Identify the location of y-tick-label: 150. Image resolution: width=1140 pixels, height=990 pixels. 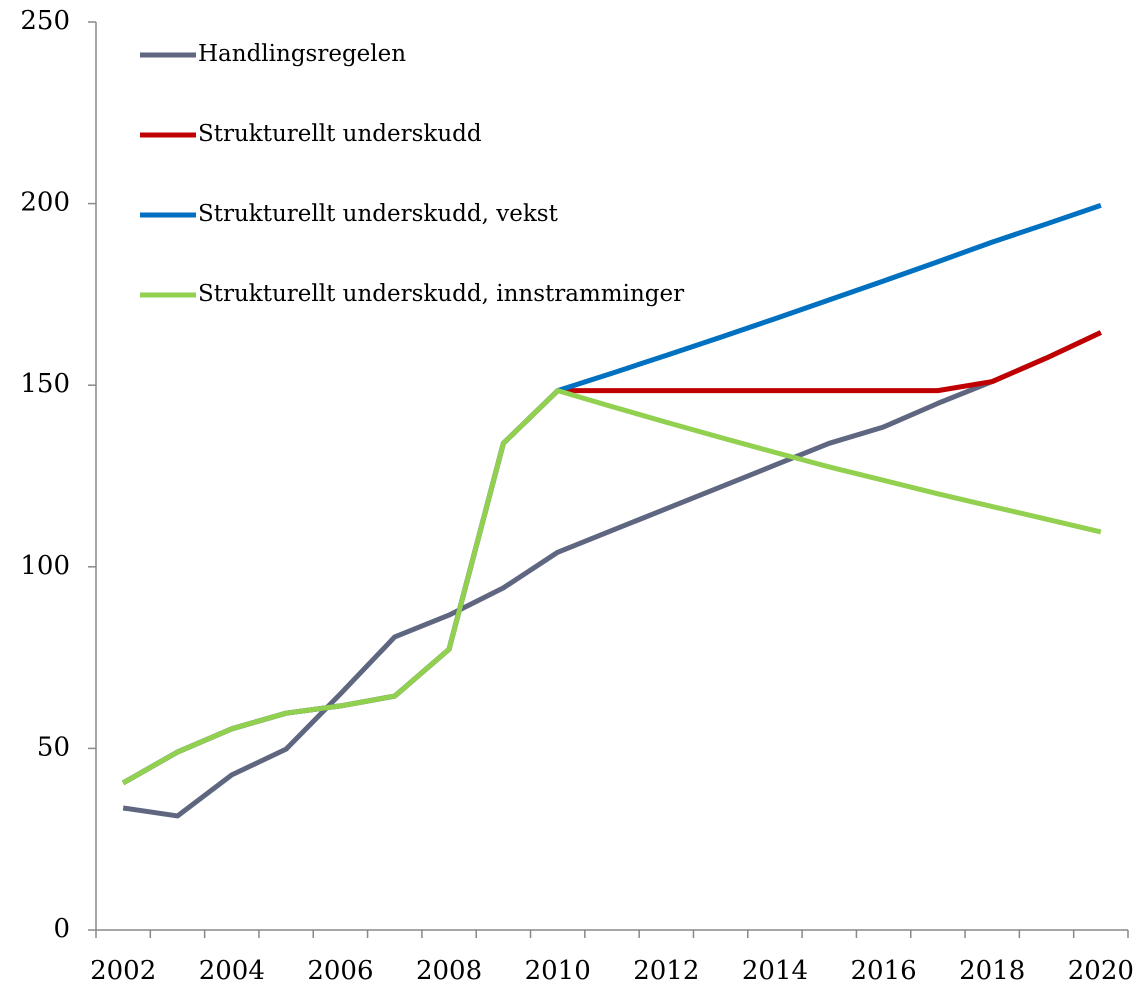
(45, 384).